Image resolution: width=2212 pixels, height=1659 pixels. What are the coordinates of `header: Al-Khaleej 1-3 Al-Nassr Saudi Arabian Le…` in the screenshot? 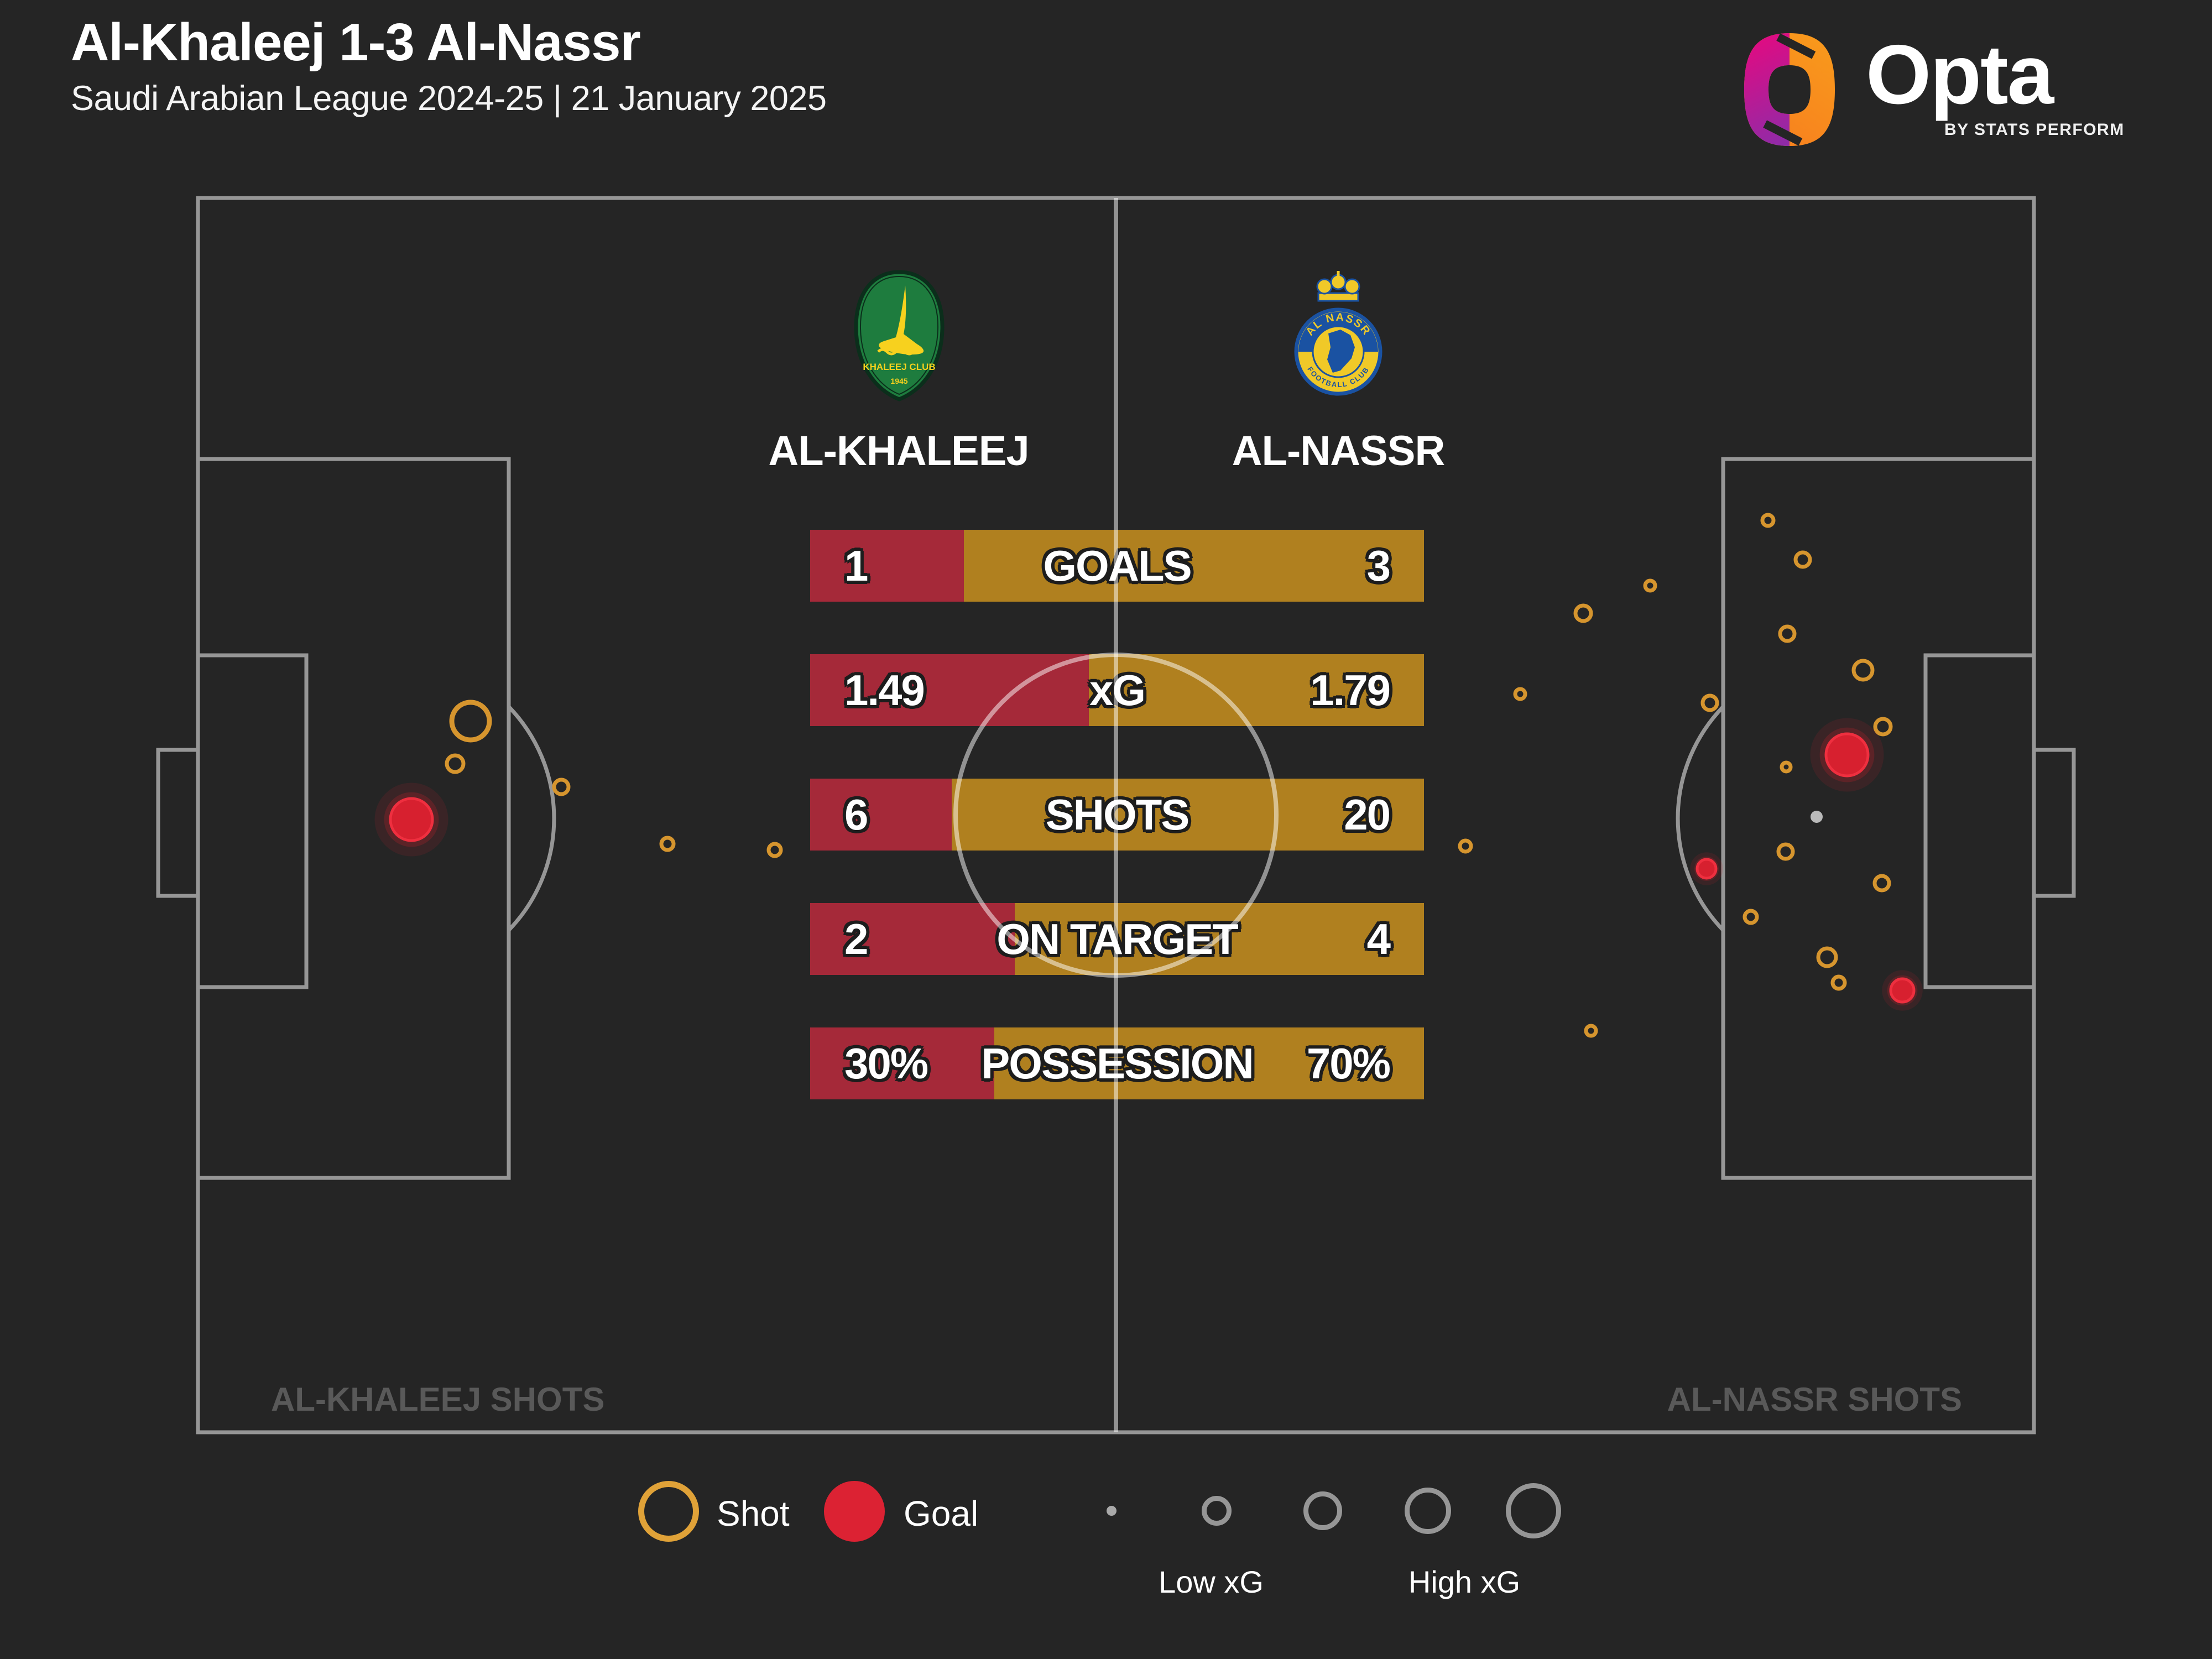 It's located at (449, 65).